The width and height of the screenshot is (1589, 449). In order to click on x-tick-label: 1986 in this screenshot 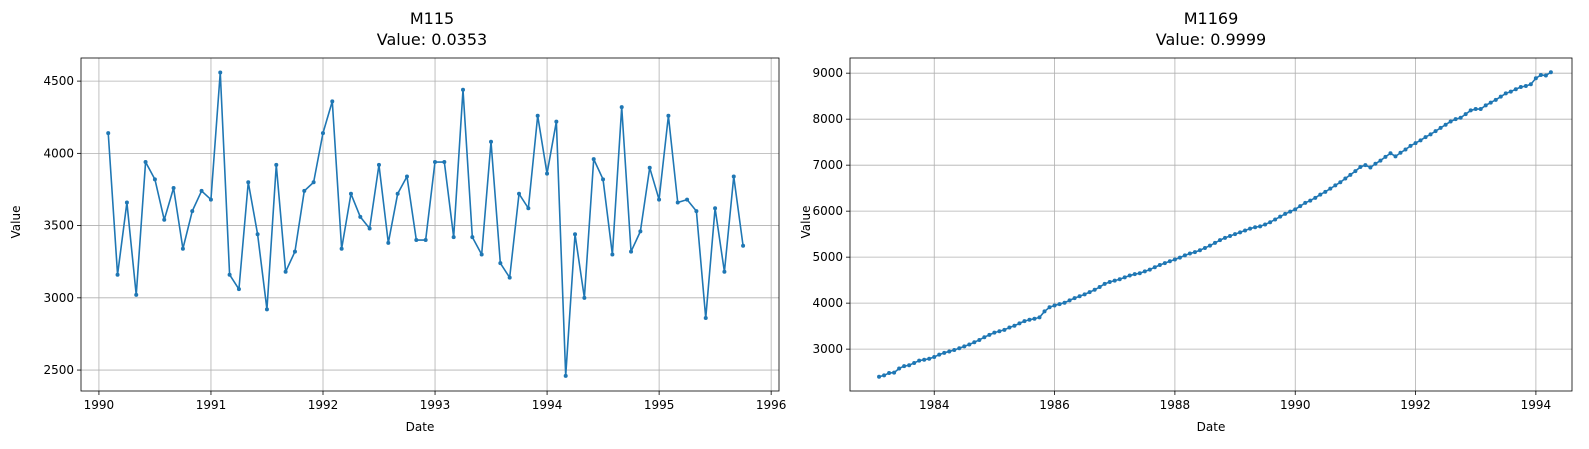, I will do `click(1054, 405)`.